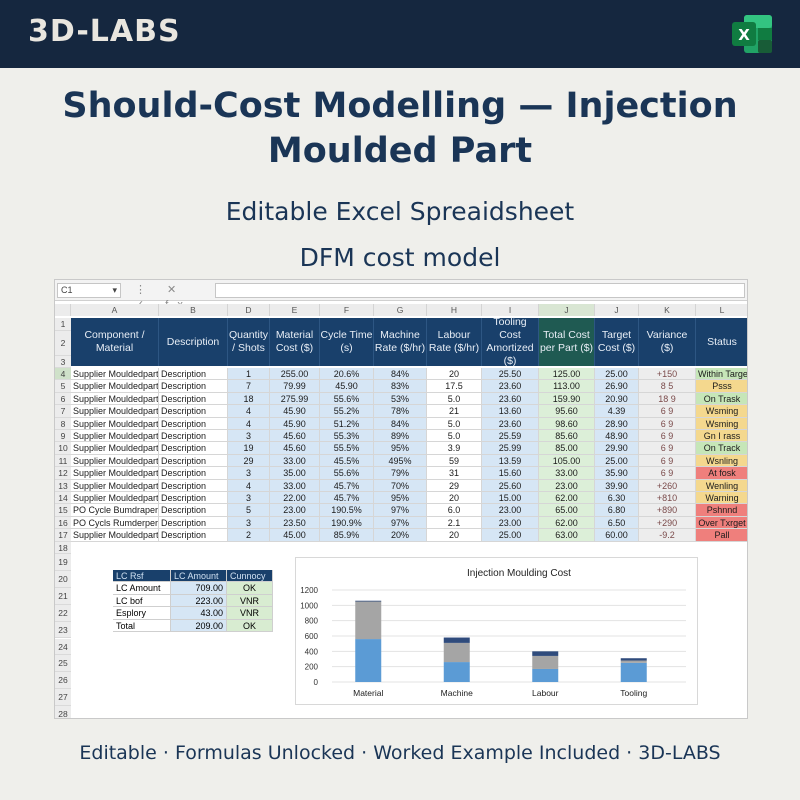 This screenshot has width=800, height=800. What do you see at coordinates (142, 613) in the screenshot?
I see `summary-cell: Esplory` at bounding box center [142, 613].